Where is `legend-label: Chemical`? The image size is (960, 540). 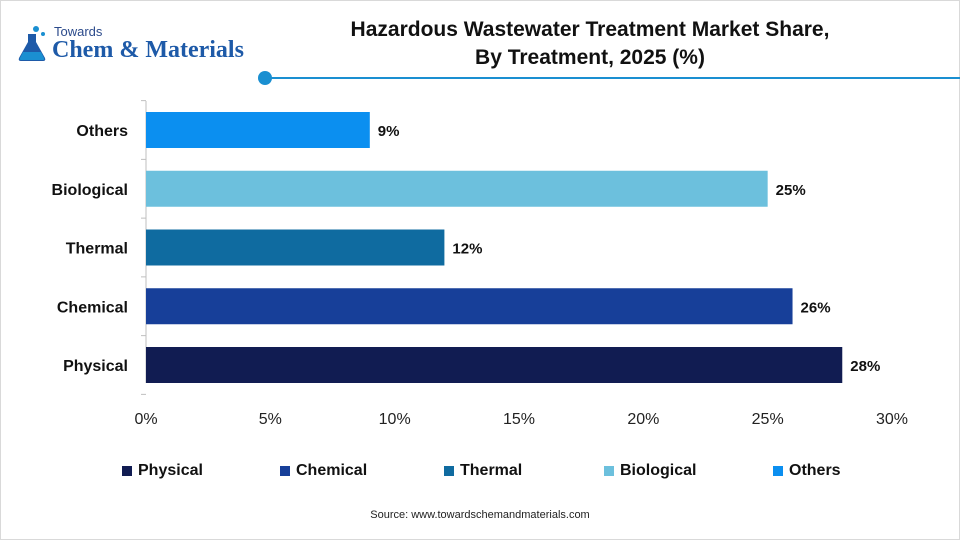
legend-label: Chemical is located at coordinates (332, 470).